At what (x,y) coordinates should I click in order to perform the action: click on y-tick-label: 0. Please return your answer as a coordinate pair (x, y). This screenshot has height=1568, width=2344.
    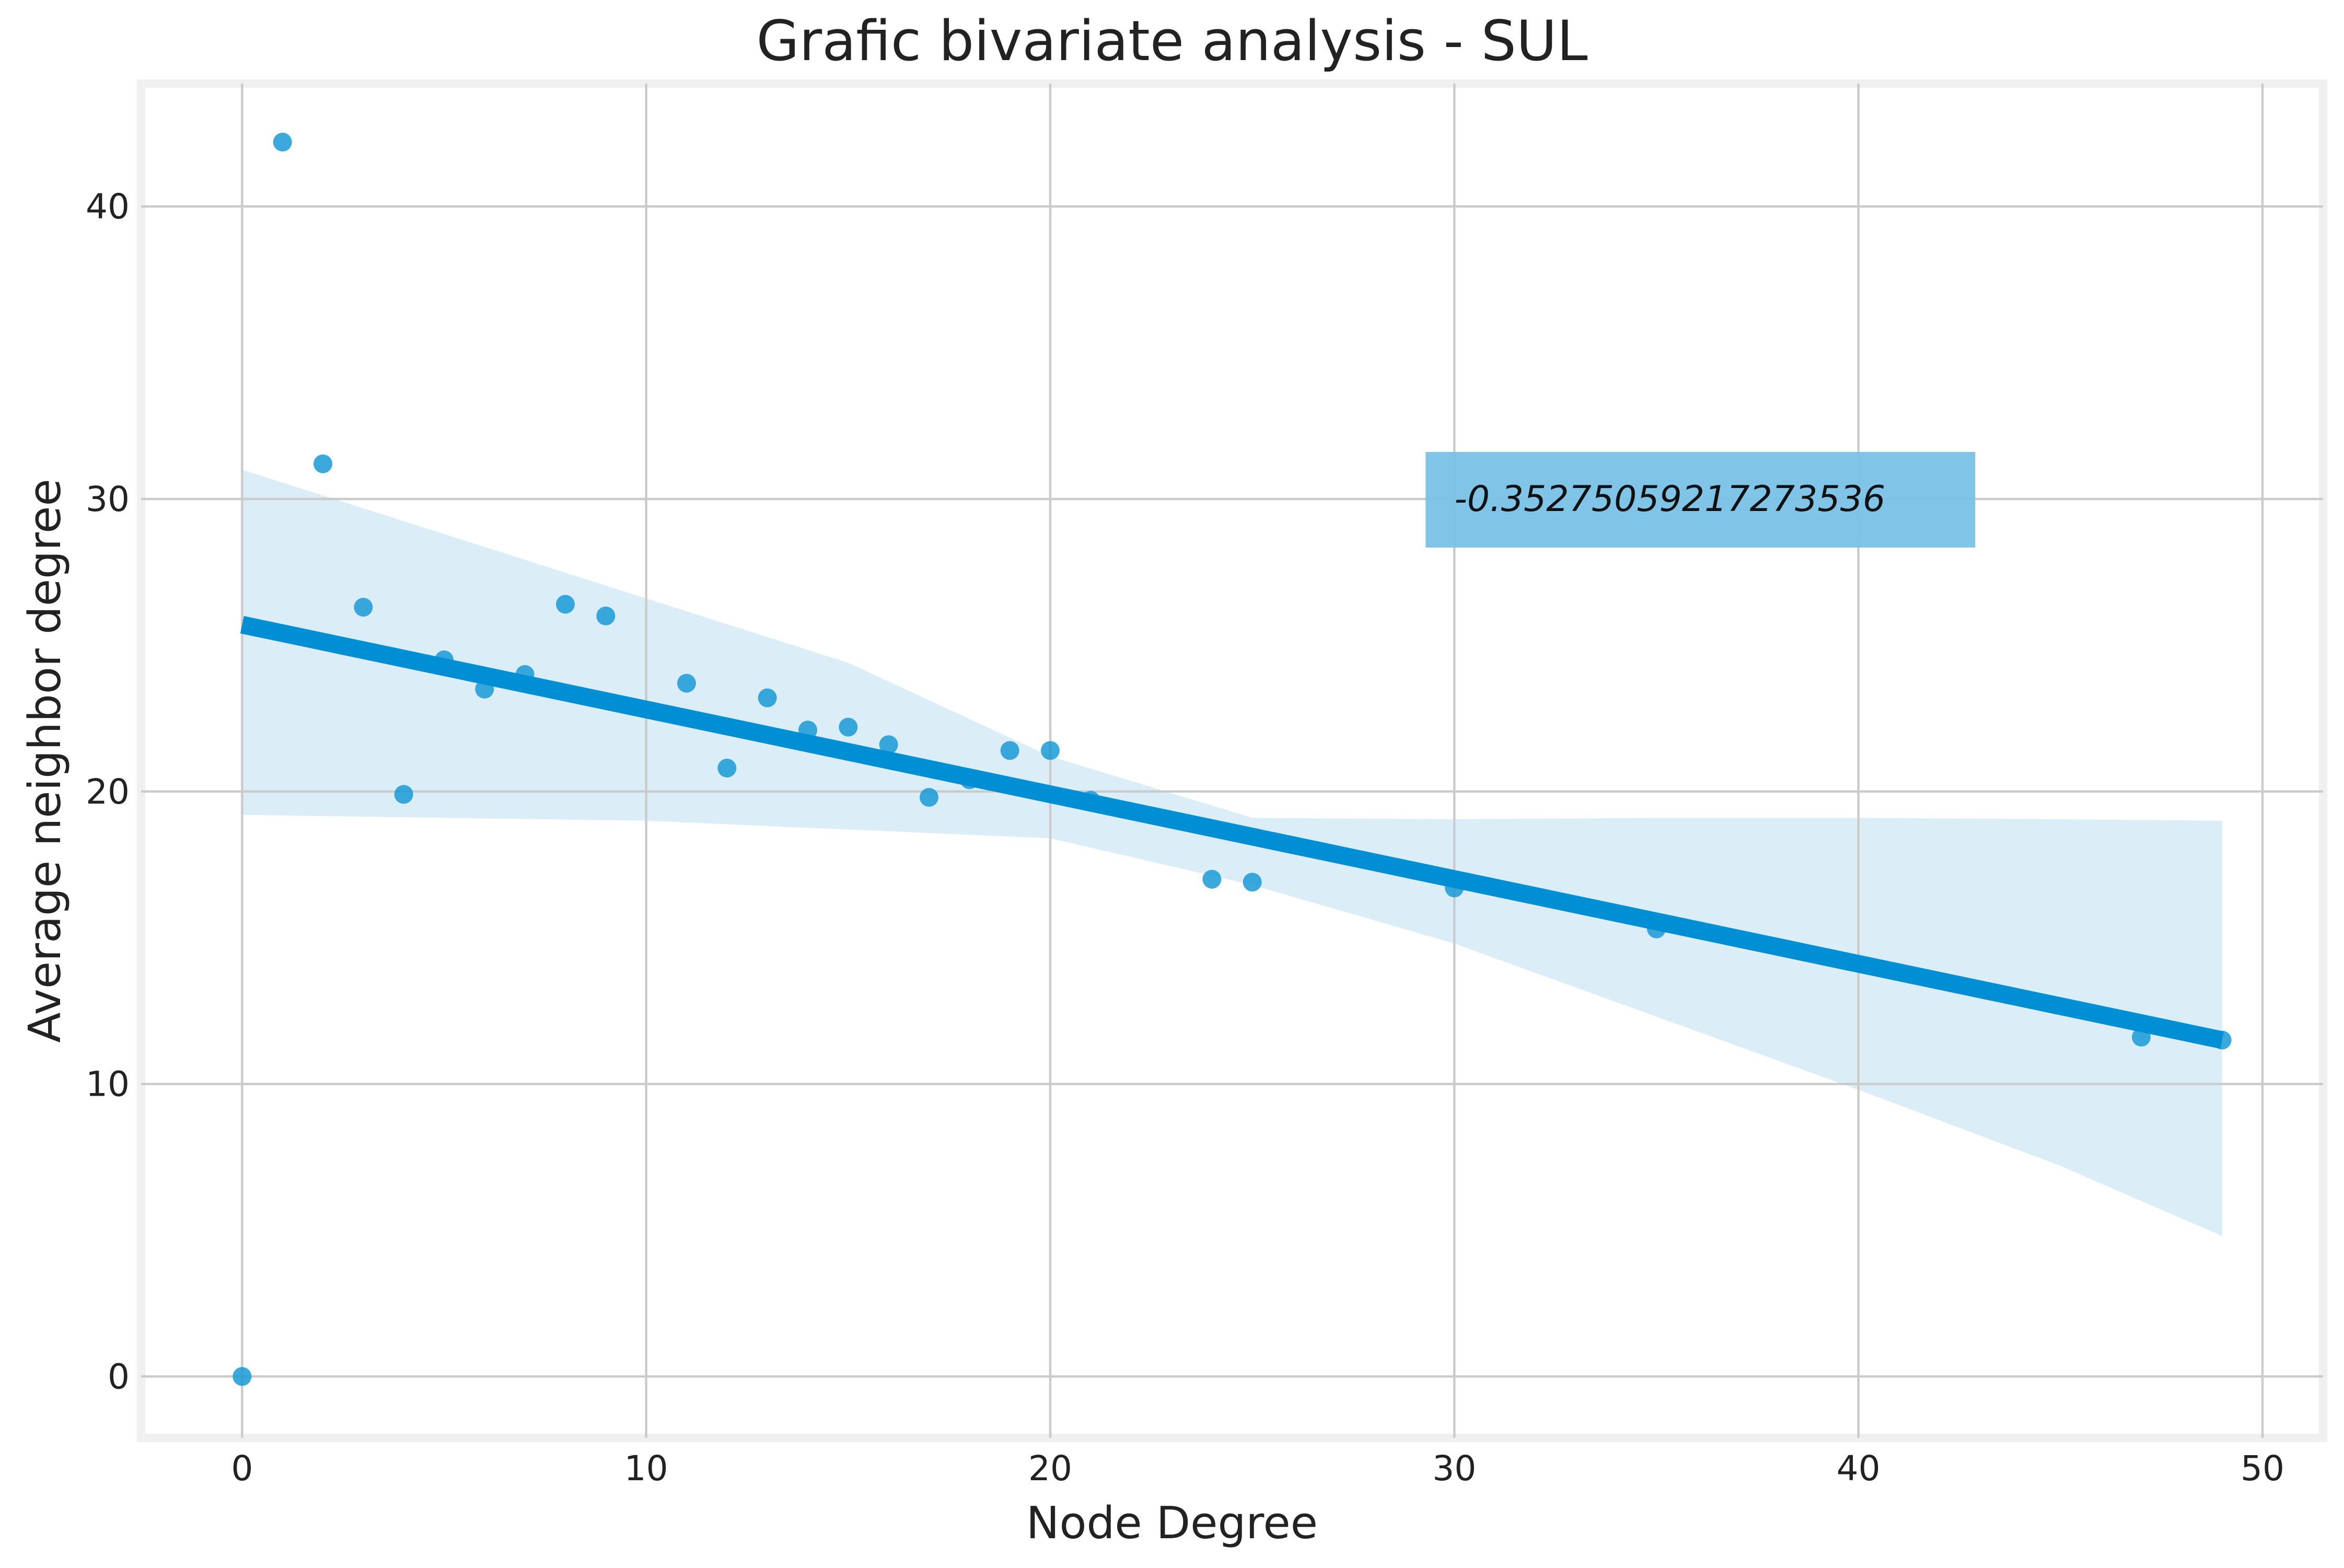
    Looking at the image, I should click on (119, 1376).